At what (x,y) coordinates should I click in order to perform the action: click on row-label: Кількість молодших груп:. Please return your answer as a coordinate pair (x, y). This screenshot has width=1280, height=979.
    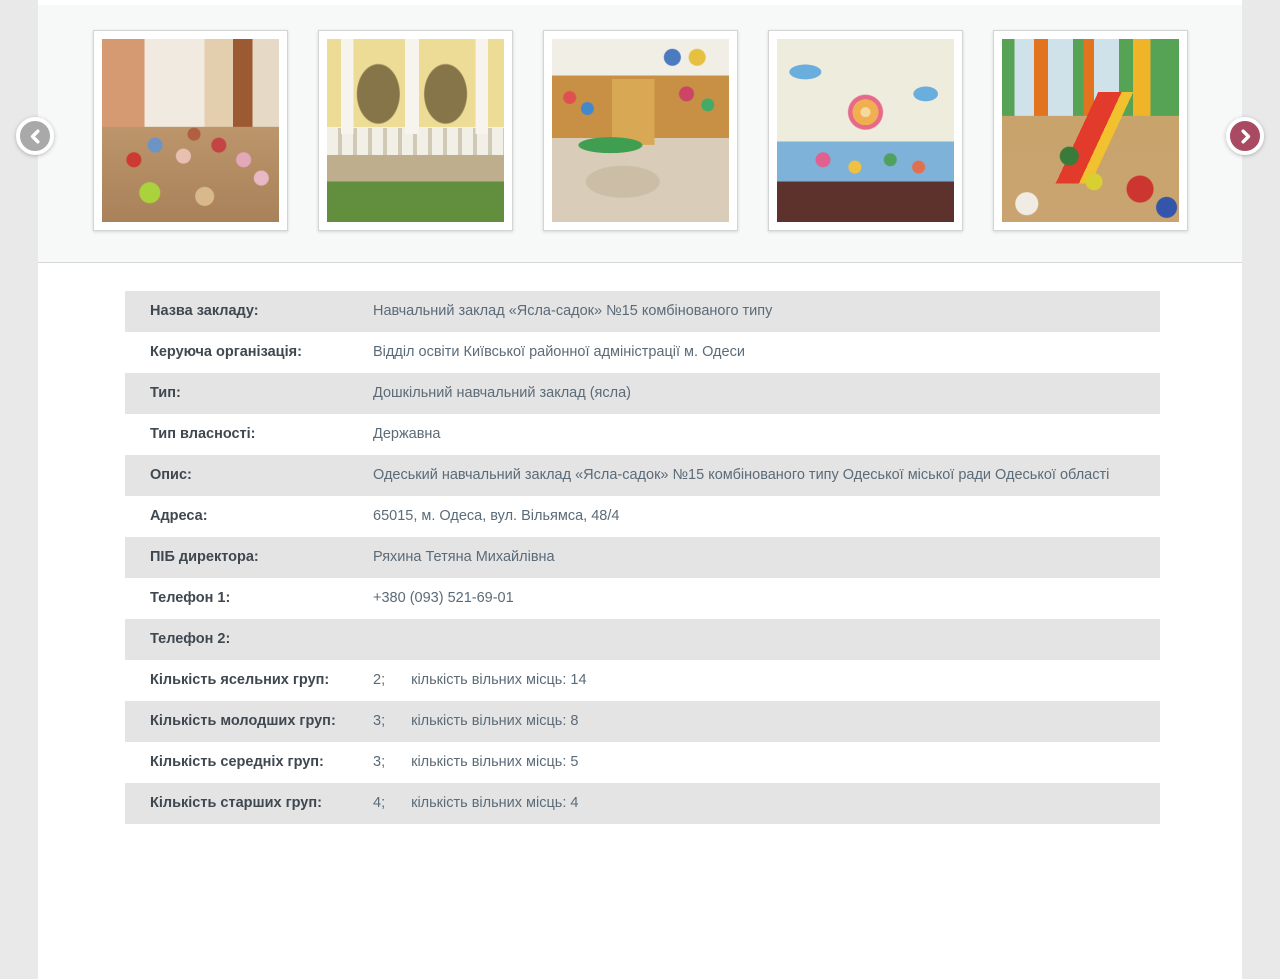
    Looking at the image, I should click on (243, 721).